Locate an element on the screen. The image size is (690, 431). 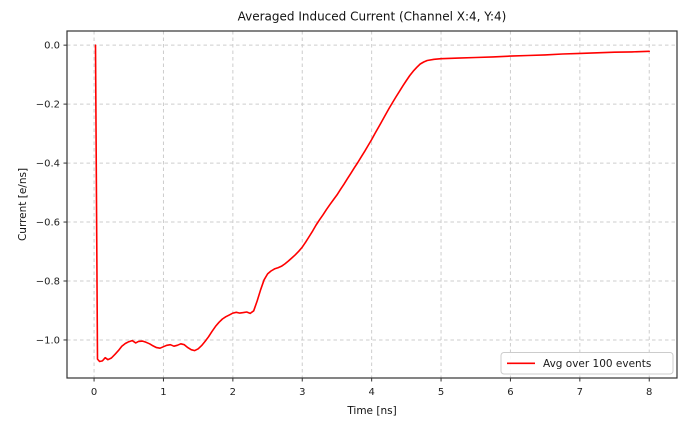
x-tick-label: 3 is located at coordinates (302, 392).